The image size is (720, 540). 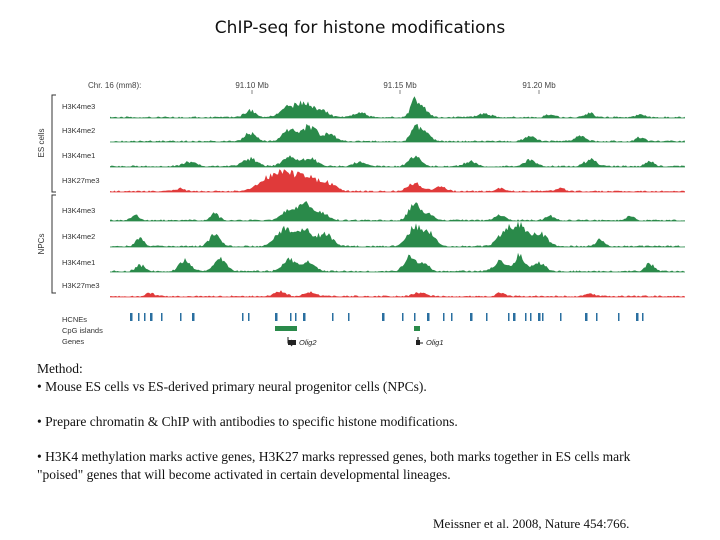 What do you see at coordinates (53, 244) in the screenshot?
I see `npcs-bracket` at bounding box center [53, 244].